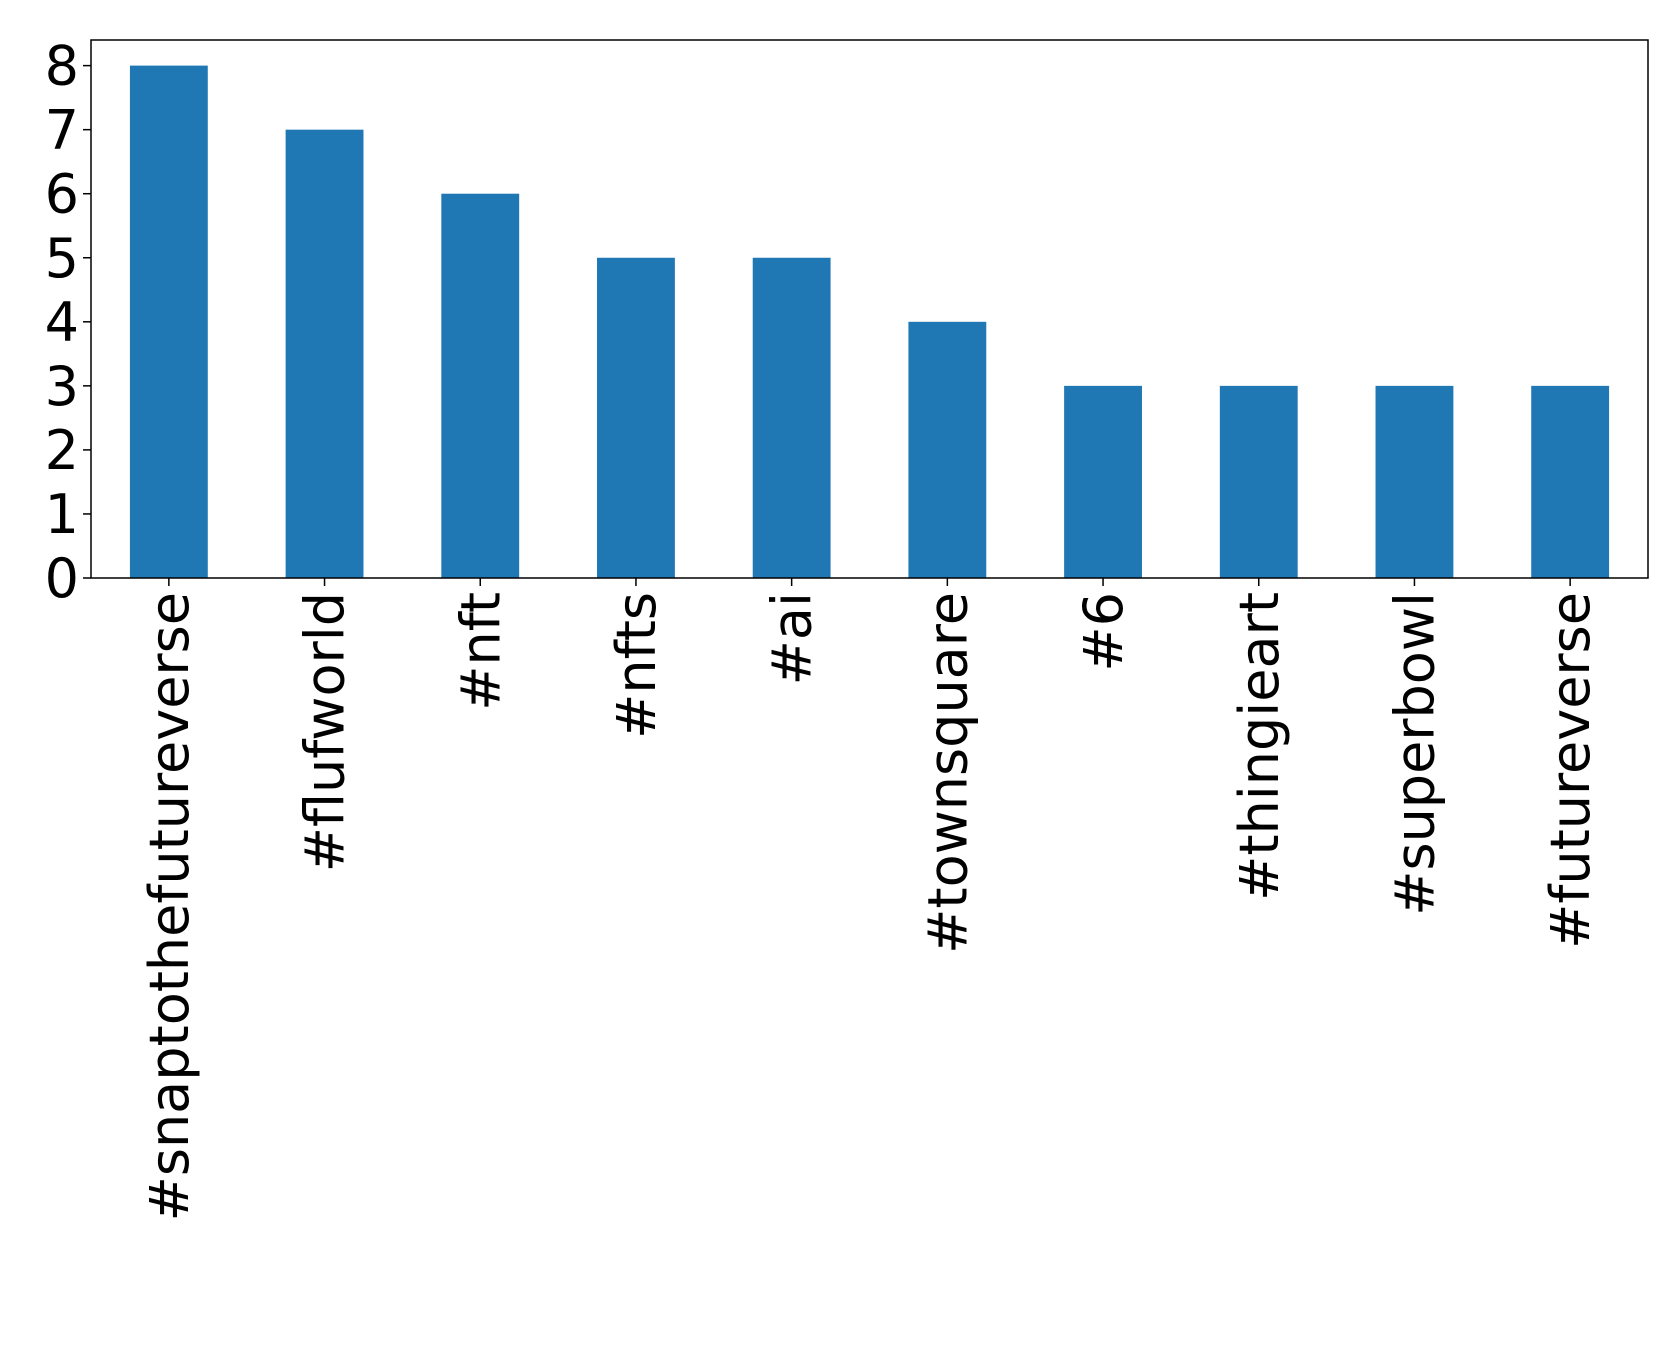 This screenshot has height=1356, width=1679. Describe the element at coordinates (325, 732) in the screenshot. I see `x-tick-label: #flufworld` at that location.